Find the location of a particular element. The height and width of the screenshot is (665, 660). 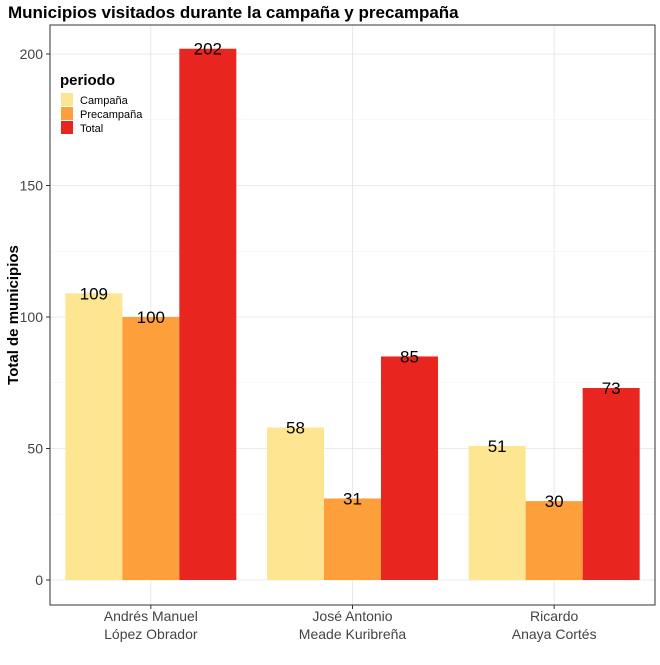

y-tick-label: 0 is located at coordinates (39, 580).